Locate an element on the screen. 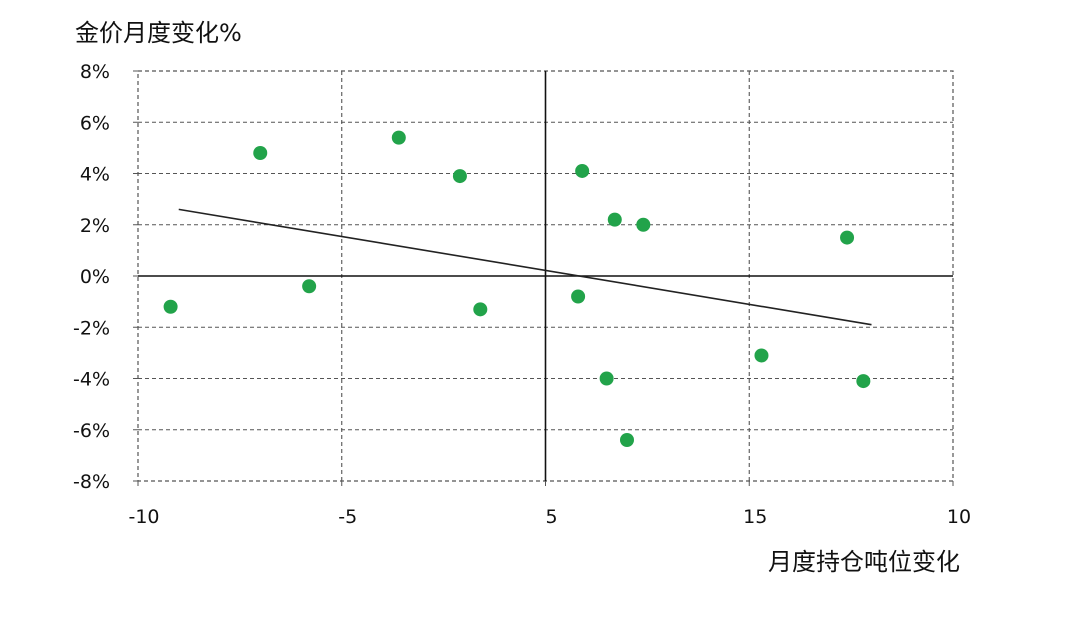  y-axis-title: 金价月度变化% is located at coordinates (158, 33).